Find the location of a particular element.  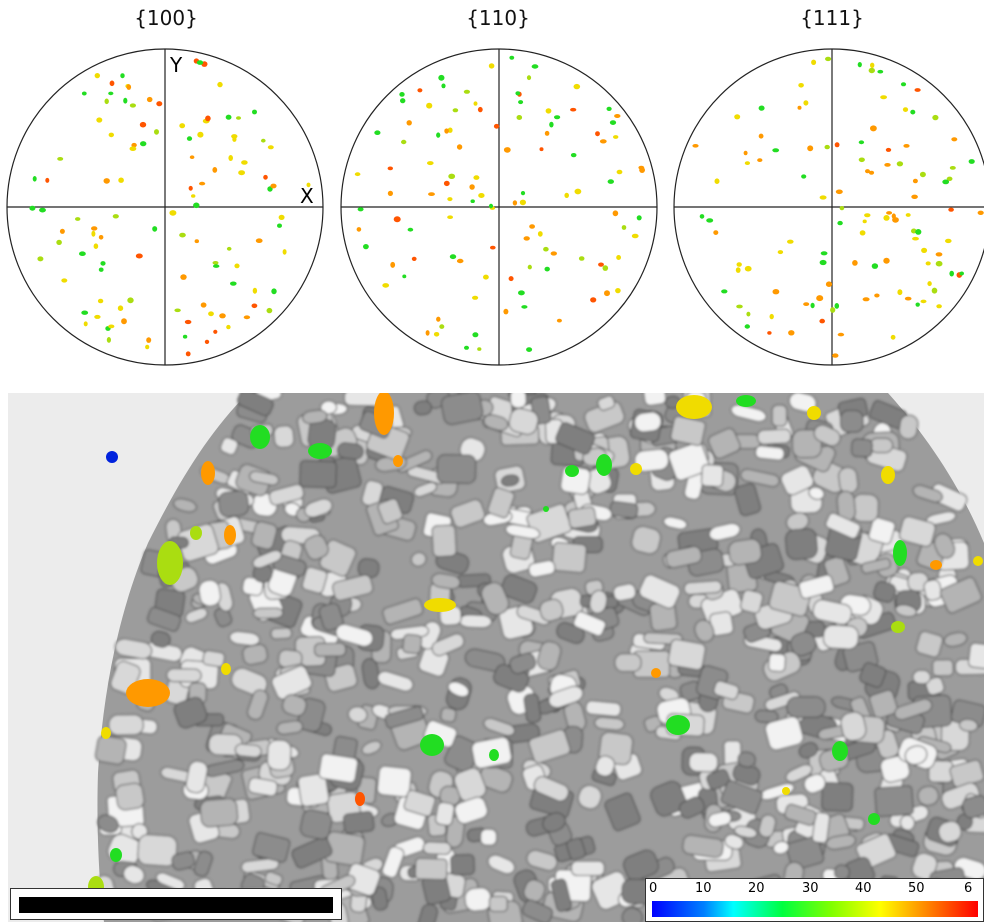

colorbar-gradient is located at coordinates (815, 909).